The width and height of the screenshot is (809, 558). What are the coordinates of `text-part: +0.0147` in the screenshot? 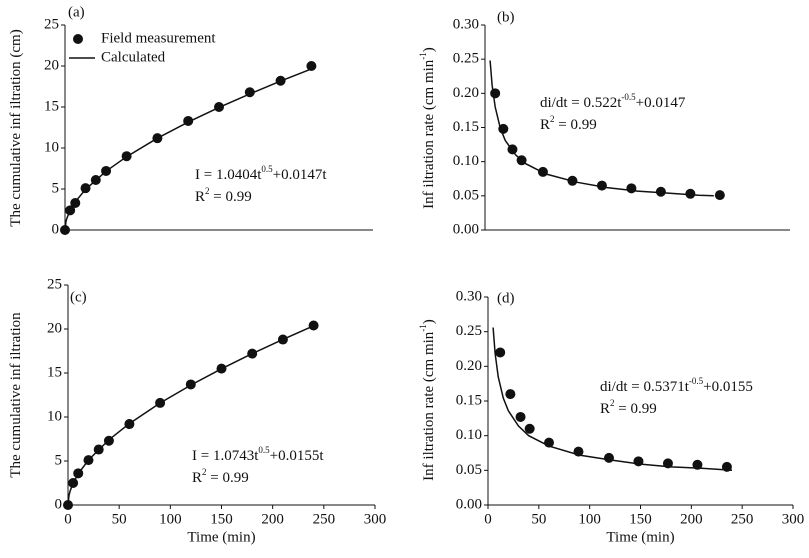 It's located at (661, 103).